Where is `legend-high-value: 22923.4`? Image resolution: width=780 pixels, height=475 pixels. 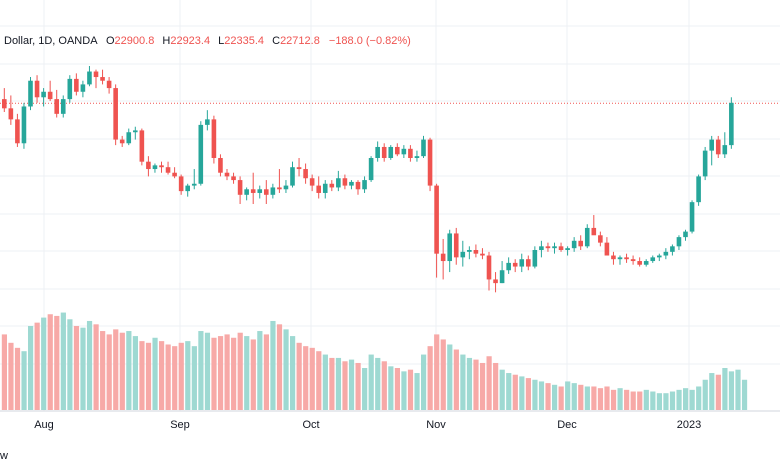
legend-high-value: 22923.4 is located at coordinates (190, 41).